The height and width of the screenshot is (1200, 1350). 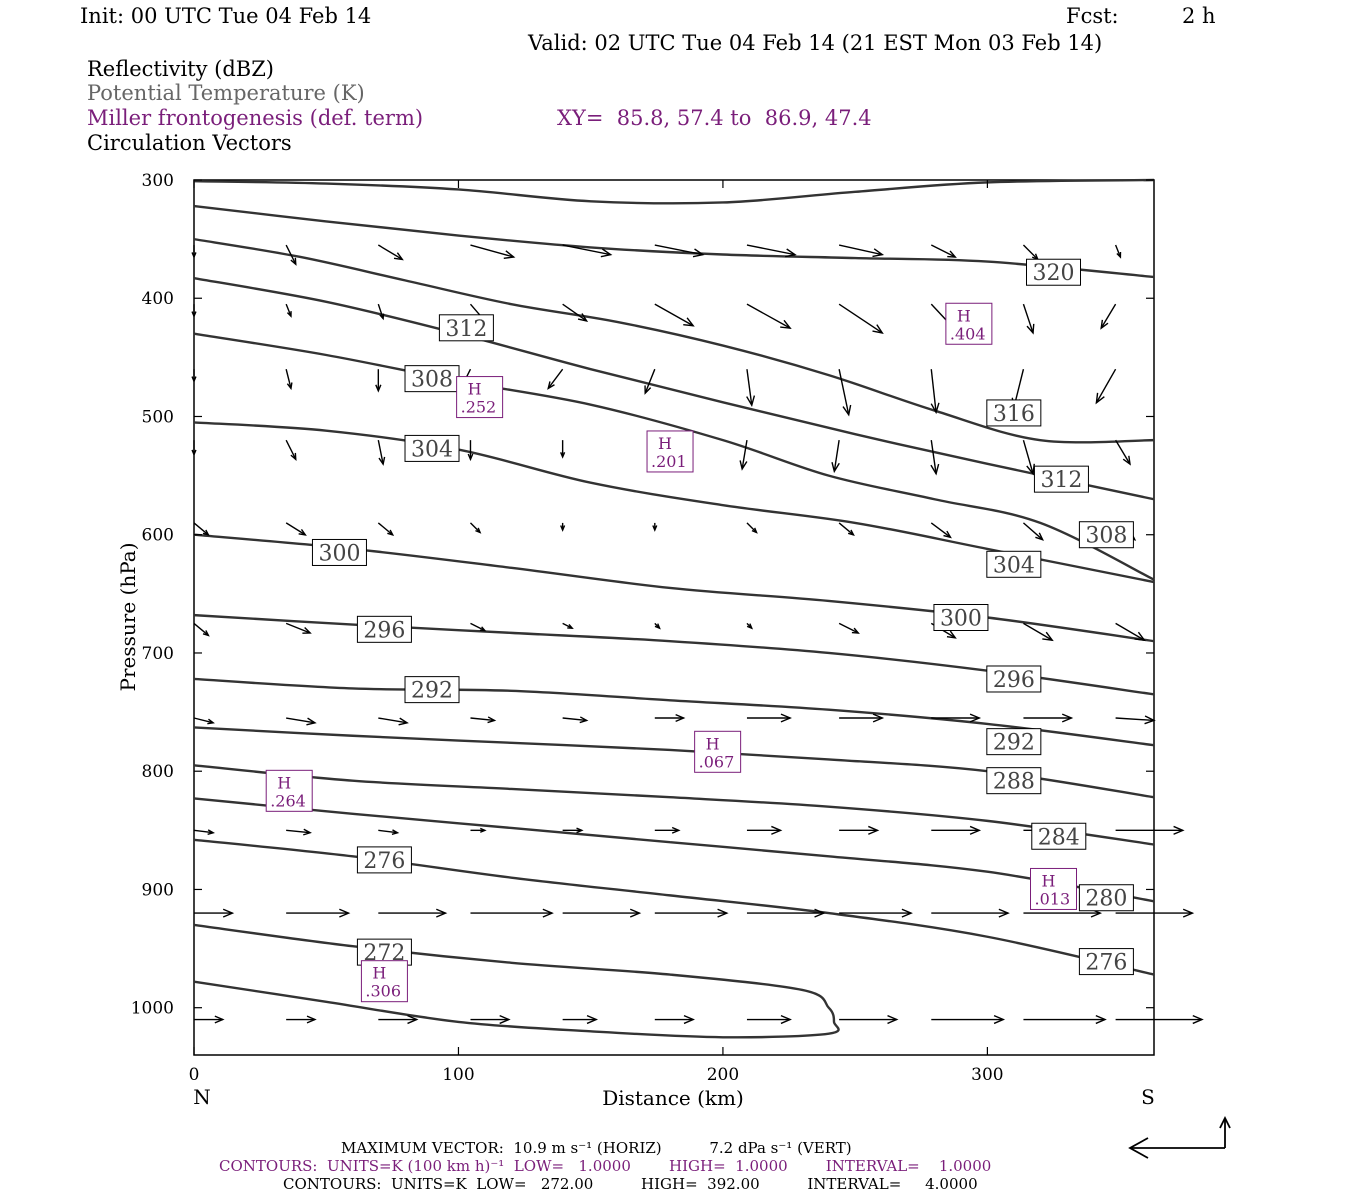 I want to click on x-end-north: N, so click(x=202, y=1097).